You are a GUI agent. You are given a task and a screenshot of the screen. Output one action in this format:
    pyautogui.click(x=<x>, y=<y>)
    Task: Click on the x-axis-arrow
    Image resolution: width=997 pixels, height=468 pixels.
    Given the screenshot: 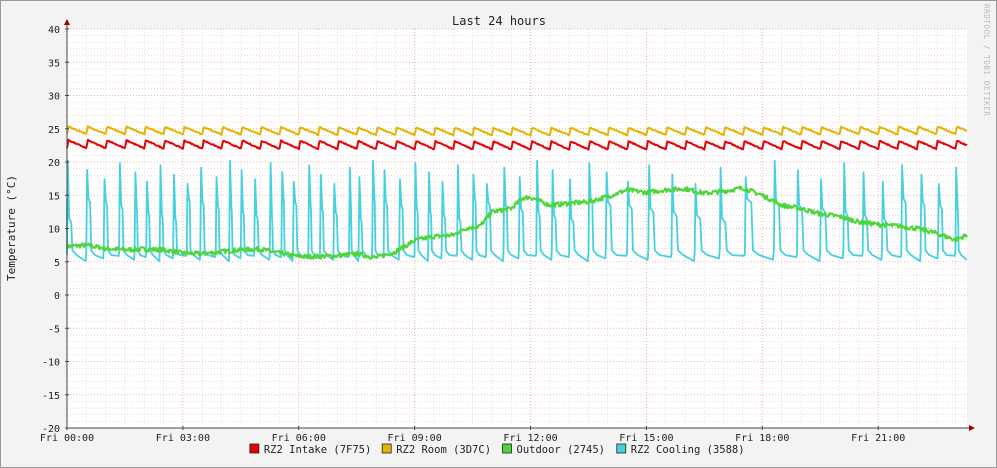 What is the action you would take?
    pyautogui.click(x=972, y=428)
    